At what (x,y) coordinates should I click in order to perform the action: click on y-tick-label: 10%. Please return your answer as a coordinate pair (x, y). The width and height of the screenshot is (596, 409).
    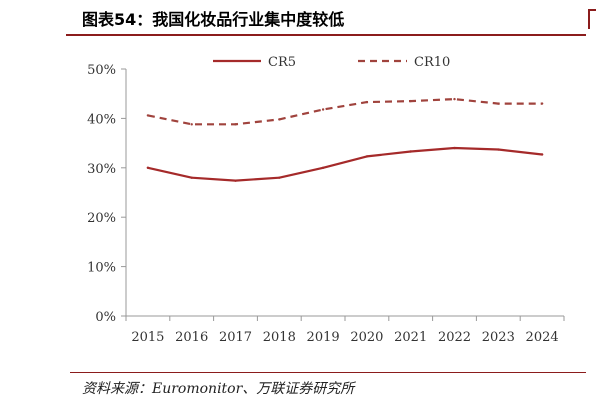
    Looking at the image, I should click on (101, 268).